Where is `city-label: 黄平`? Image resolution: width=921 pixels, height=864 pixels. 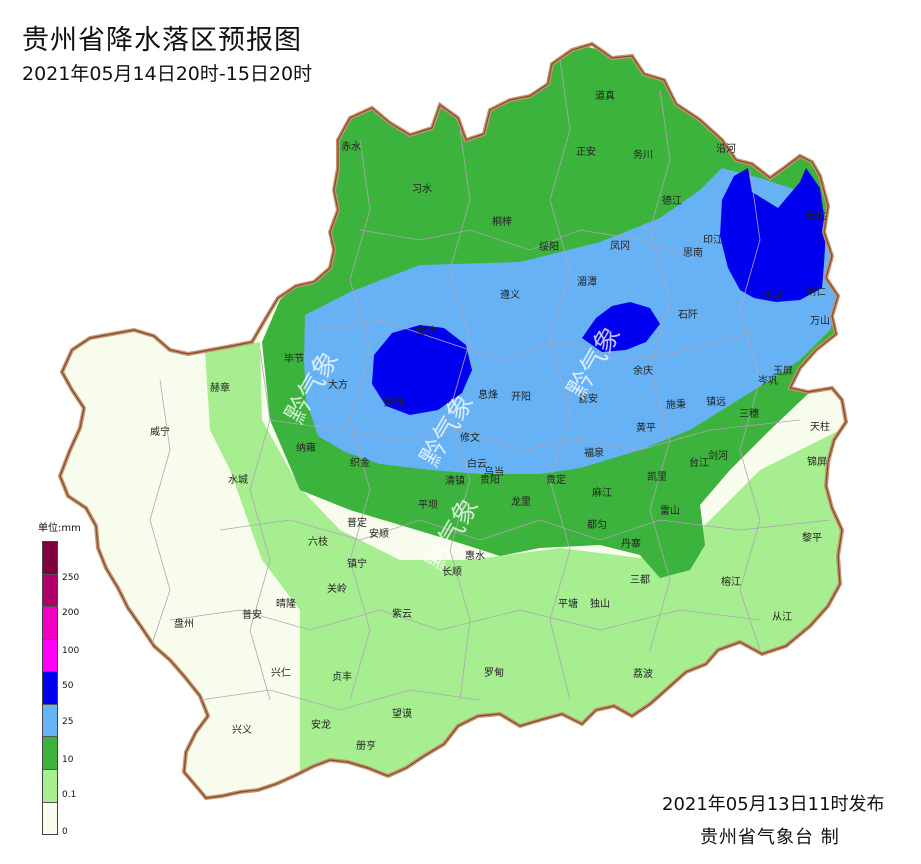 city-label: 黄平 is located at coordinates (646, 427).